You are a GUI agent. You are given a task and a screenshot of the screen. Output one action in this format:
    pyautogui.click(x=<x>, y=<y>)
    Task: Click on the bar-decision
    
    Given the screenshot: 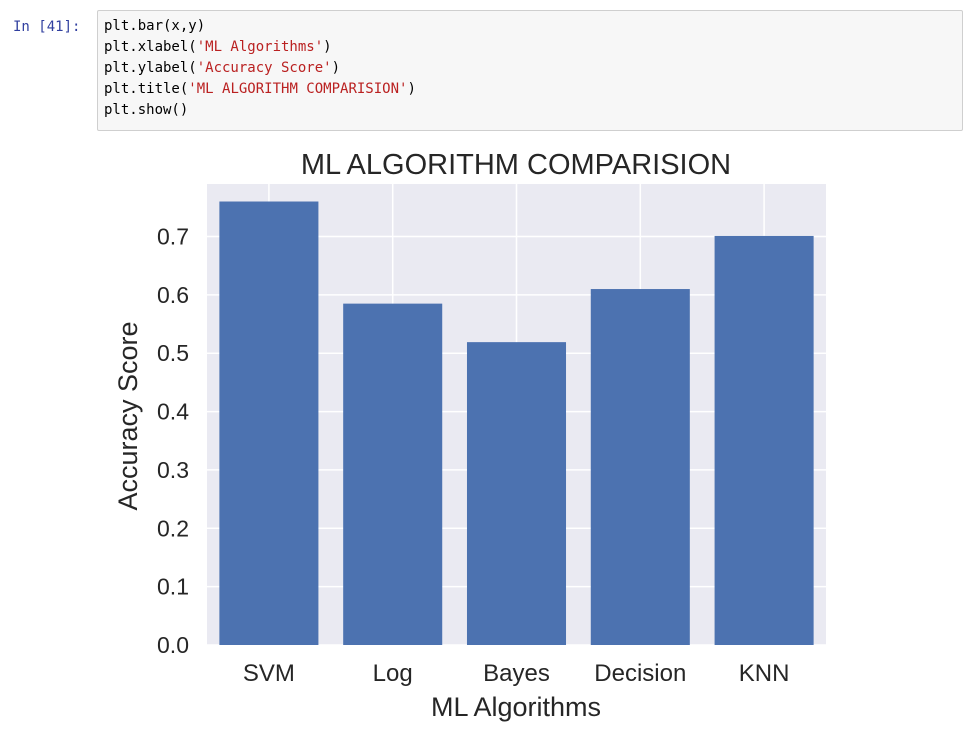 What is the action you would take?
    pyautogui.click(x=640, y=467)
    